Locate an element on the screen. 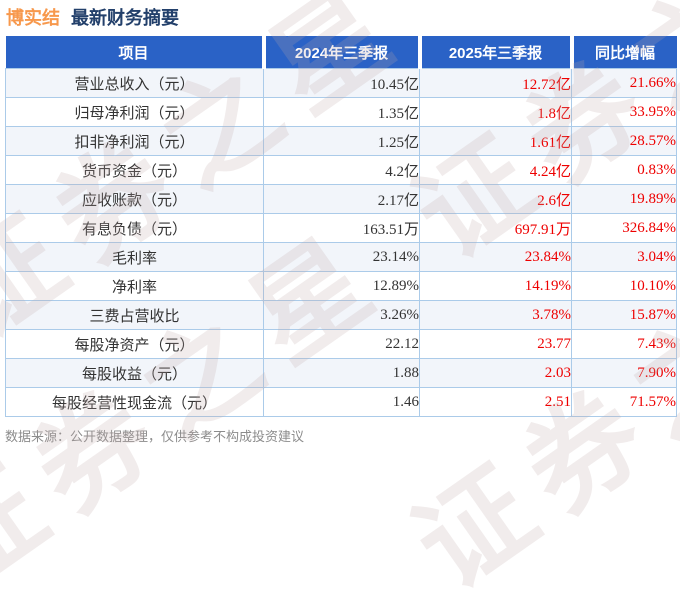 This screenshot has width=680, height=612. value-2024-q3: 1.25亿 is located at coordinates (341, 141).